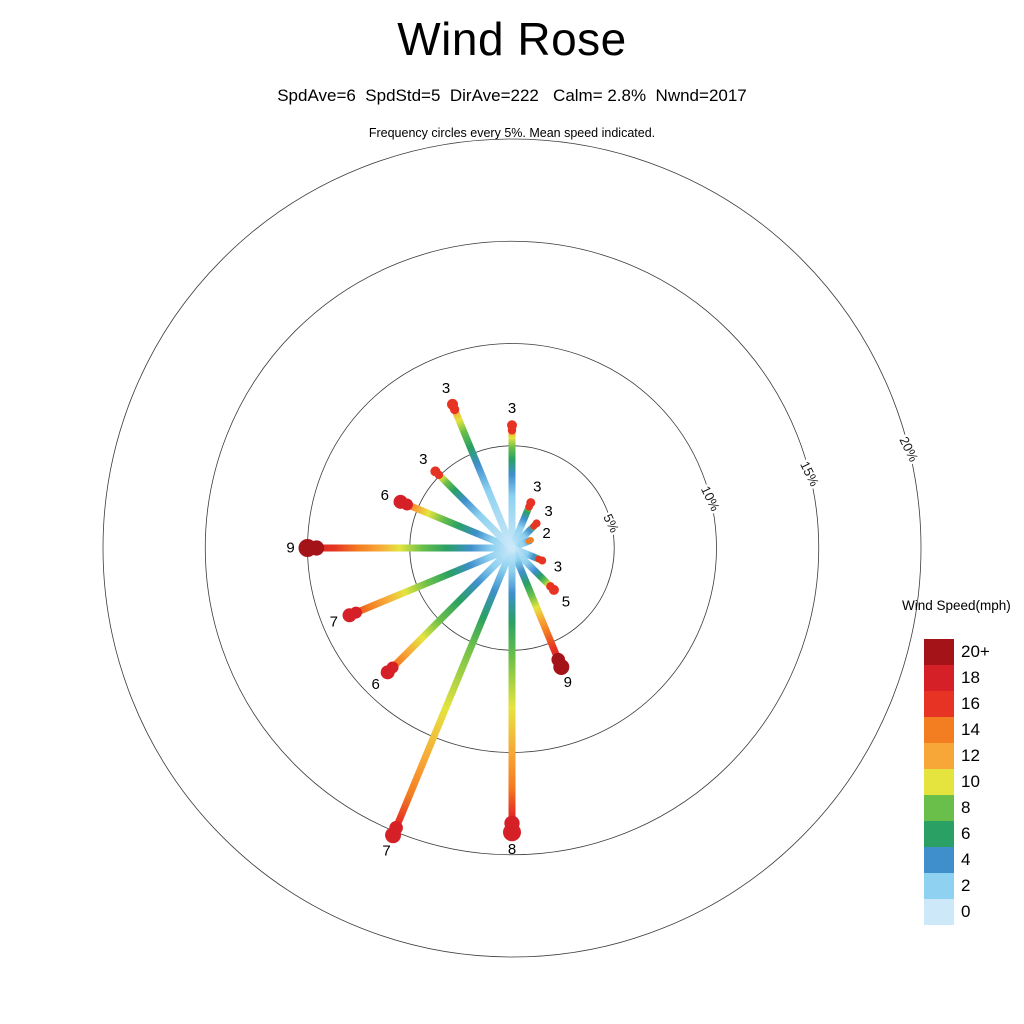 The height and width of the screenshot is (1024, 1024). I want to click on spoke-NNW, so click(482, 476).